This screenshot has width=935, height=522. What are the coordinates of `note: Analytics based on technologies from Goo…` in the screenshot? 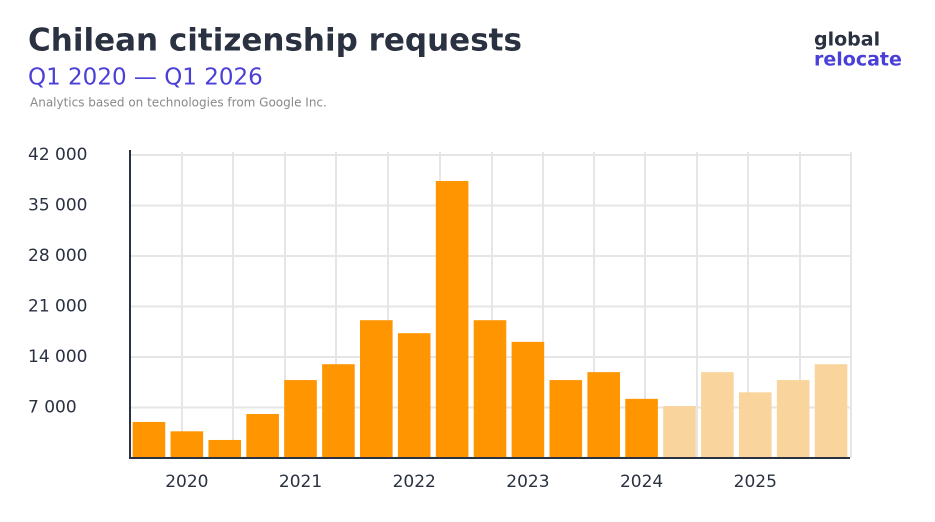 It's located at (178, 103).